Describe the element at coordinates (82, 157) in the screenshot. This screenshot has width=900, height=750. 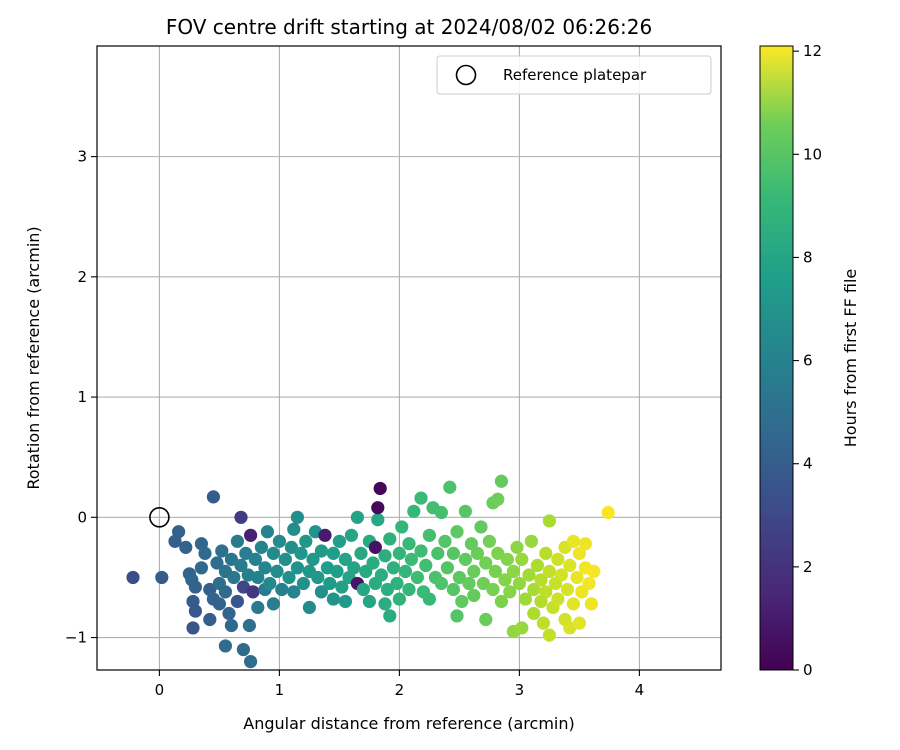
I see `y-tick-label: 3` at that location.